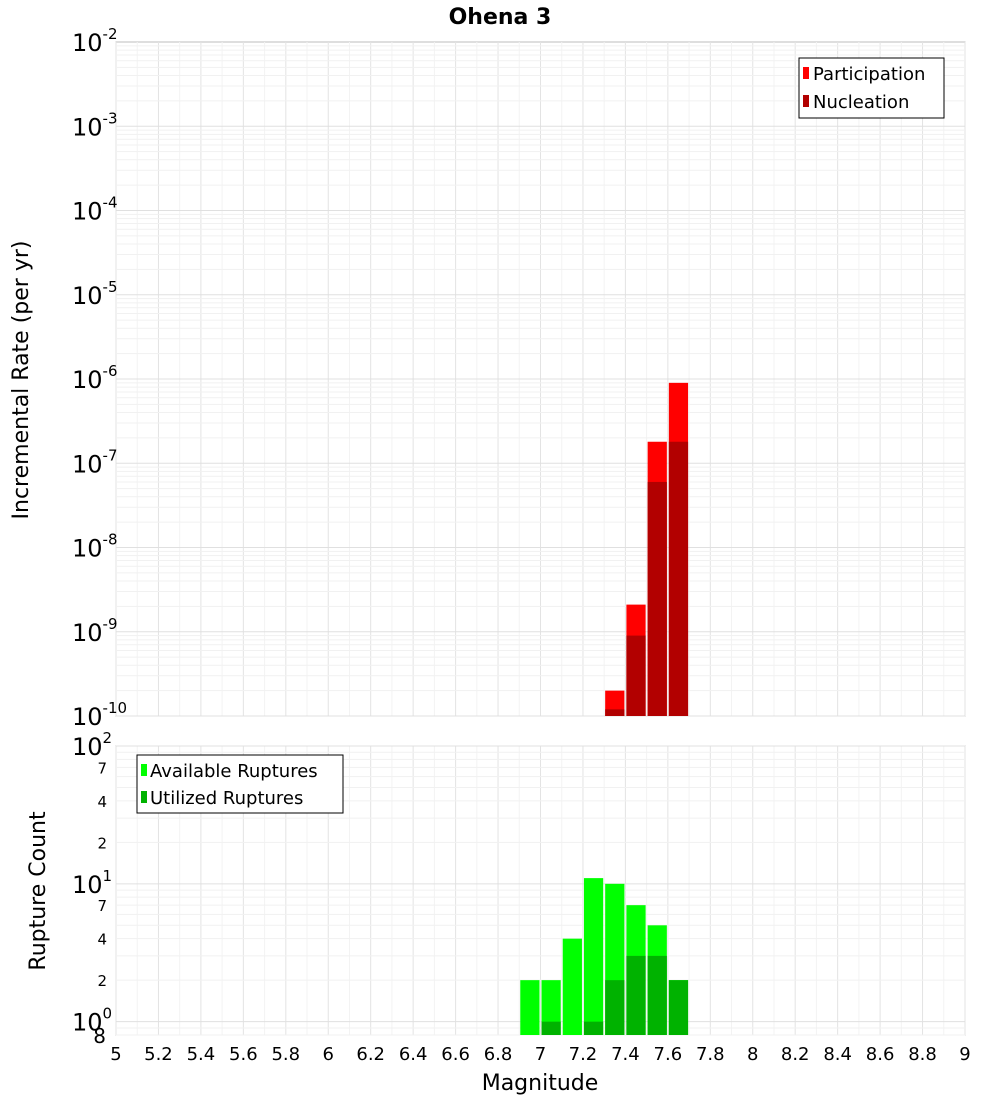 Image resolution: width=1000 pixels, height=1100 pixels. I want to click on x-tick-label: 8.8, so click(922, 1054).